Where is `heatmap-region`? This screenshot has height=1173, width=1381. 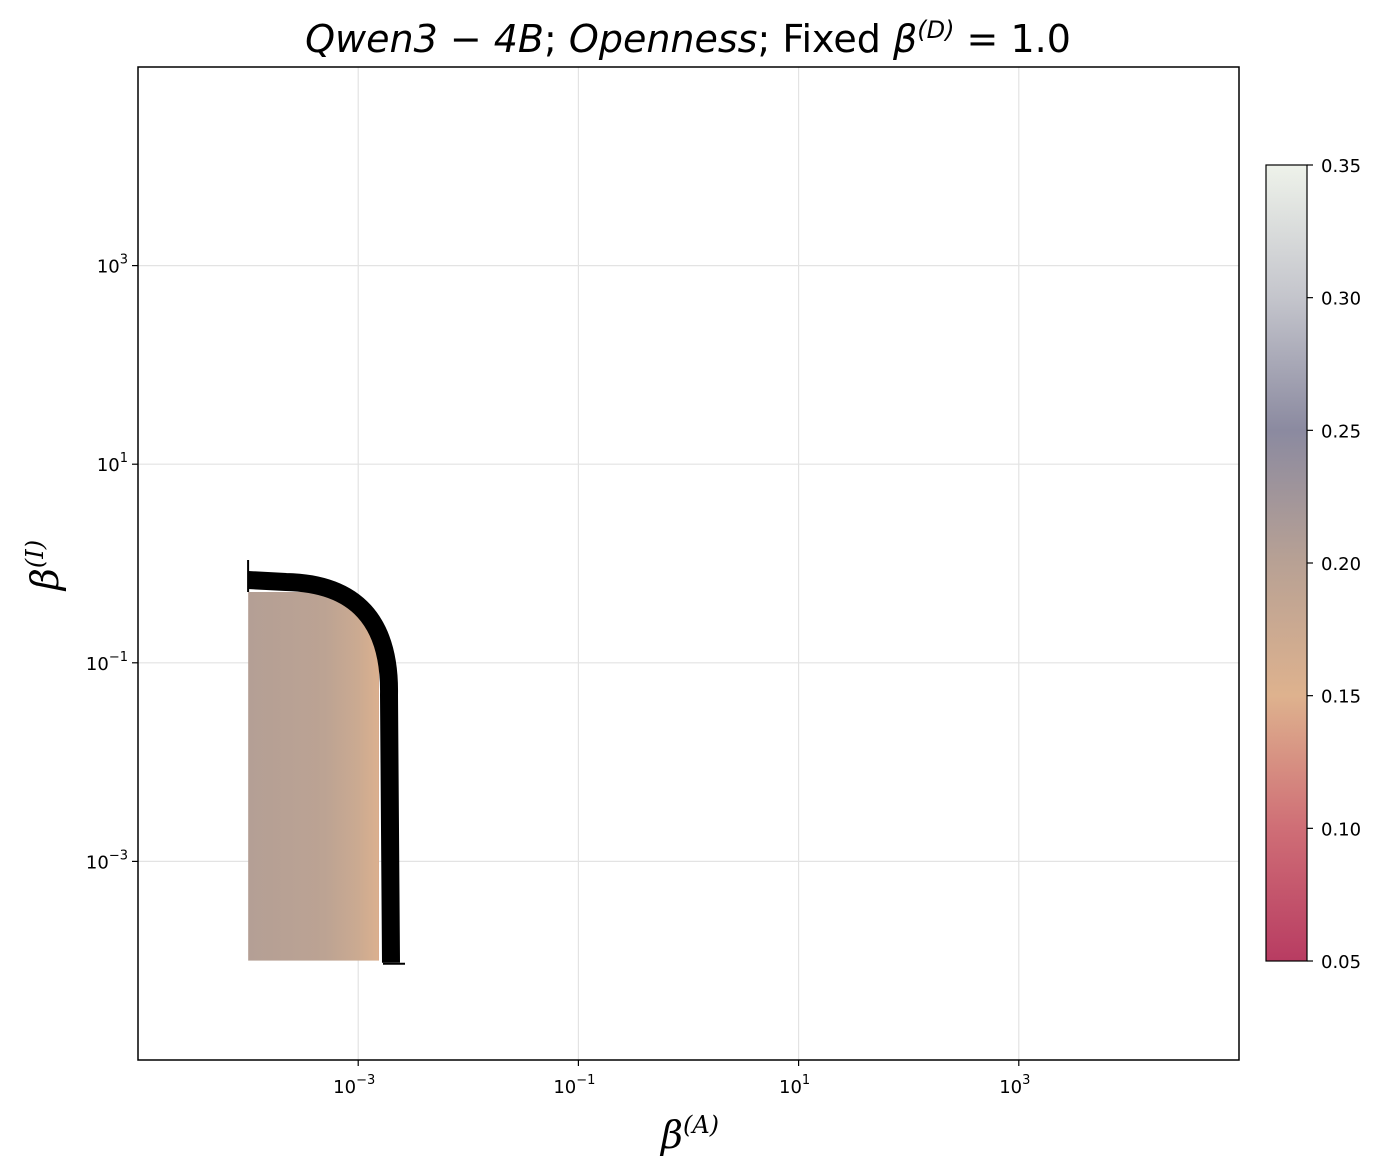 heatmap-region is located at coordinates (326, 762).